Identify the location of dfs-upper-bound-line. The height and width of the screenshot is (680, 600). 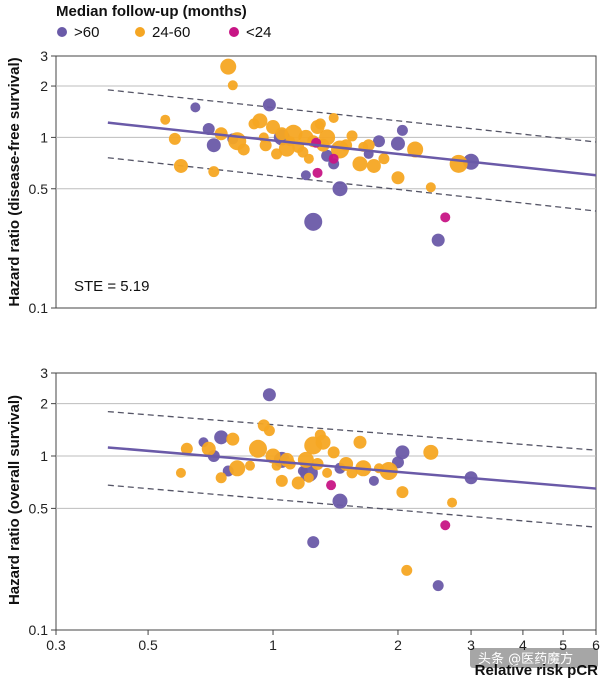
(352, 116).